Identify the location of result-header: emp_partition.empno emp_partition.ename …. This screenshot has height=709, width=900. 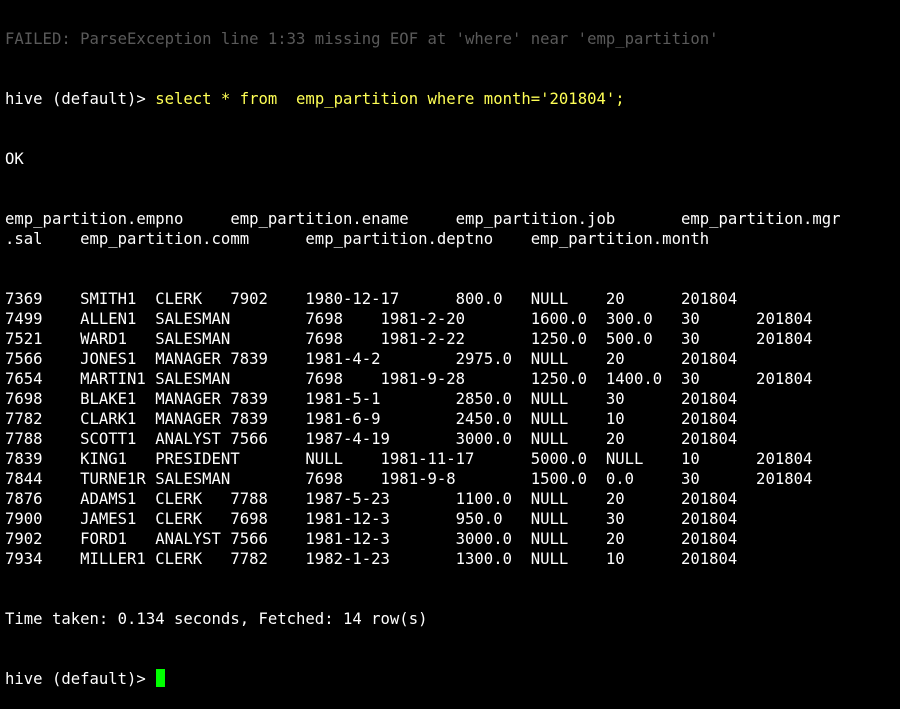
(452, 229).